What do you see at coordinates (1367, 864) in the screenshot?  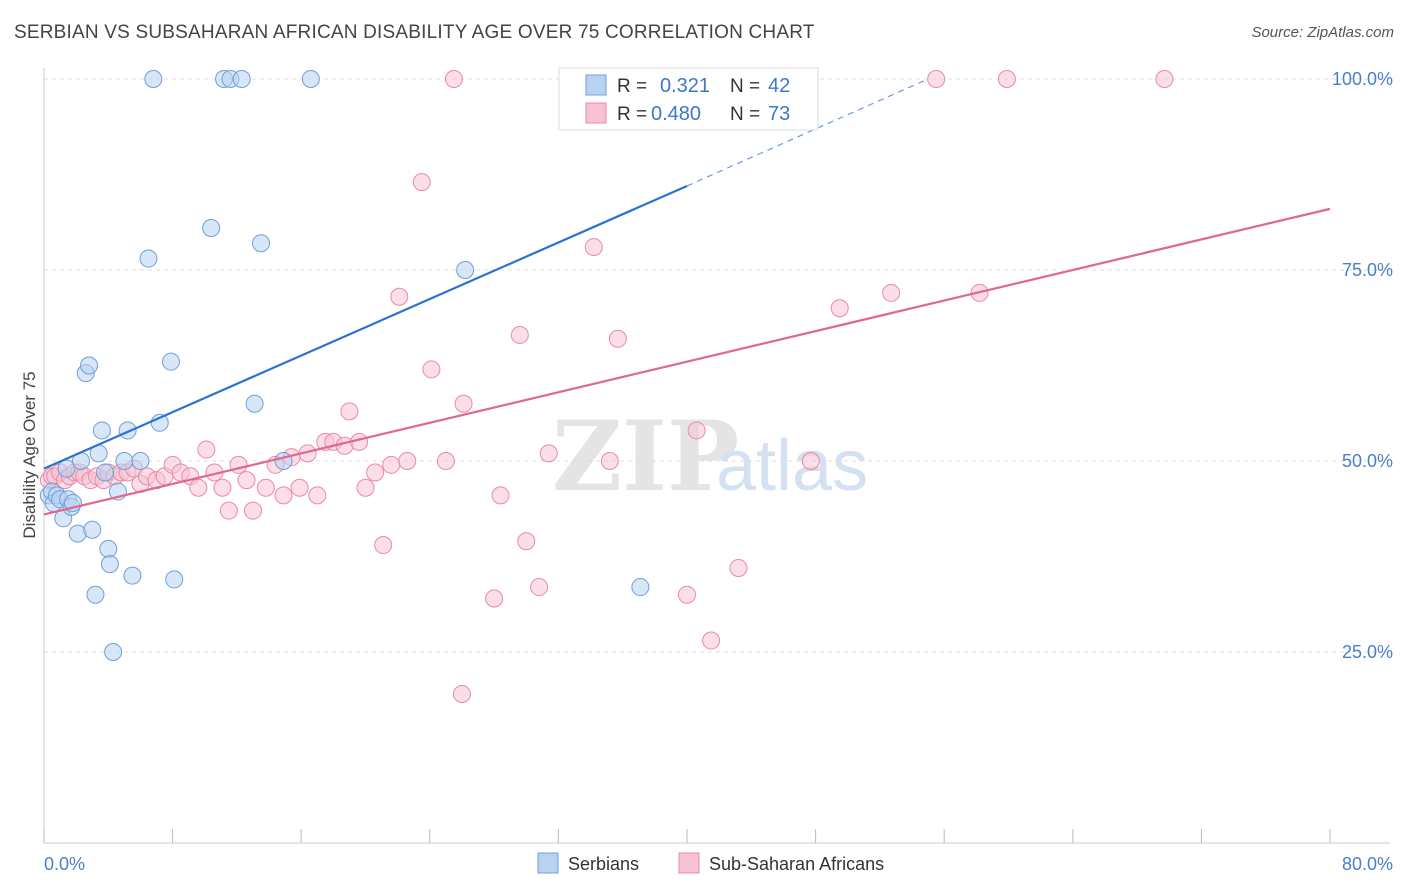 I see `x-tick-label: 80.0%` at bounding box center [1367, 864].